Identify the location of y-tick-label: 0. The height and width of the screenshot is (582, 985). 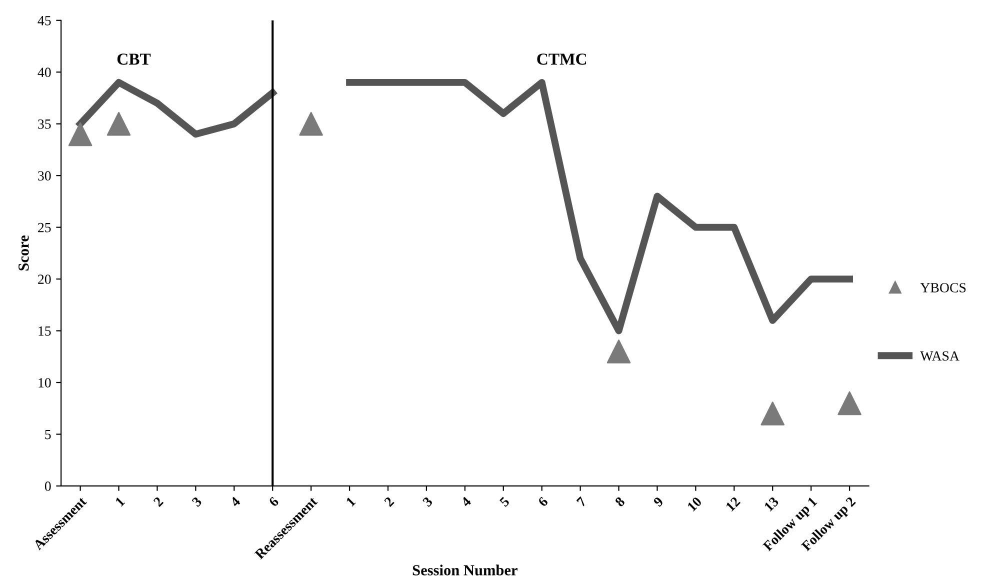
(47, 486).